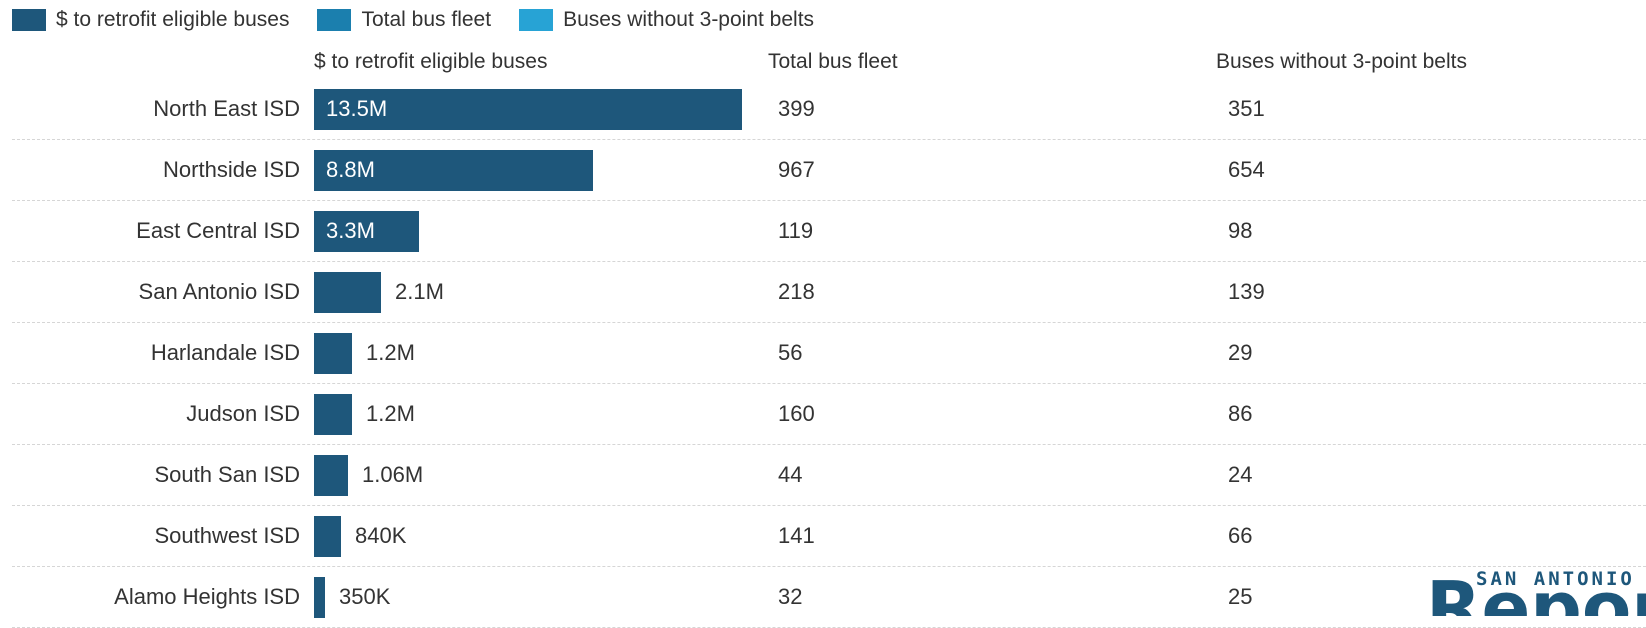 The width and height of the screenshot is (1646, 628). Describe the element at coordinates (833, 61) in the screenshot. I see `column-header-total-fleet: Total bus fleet` at that location.